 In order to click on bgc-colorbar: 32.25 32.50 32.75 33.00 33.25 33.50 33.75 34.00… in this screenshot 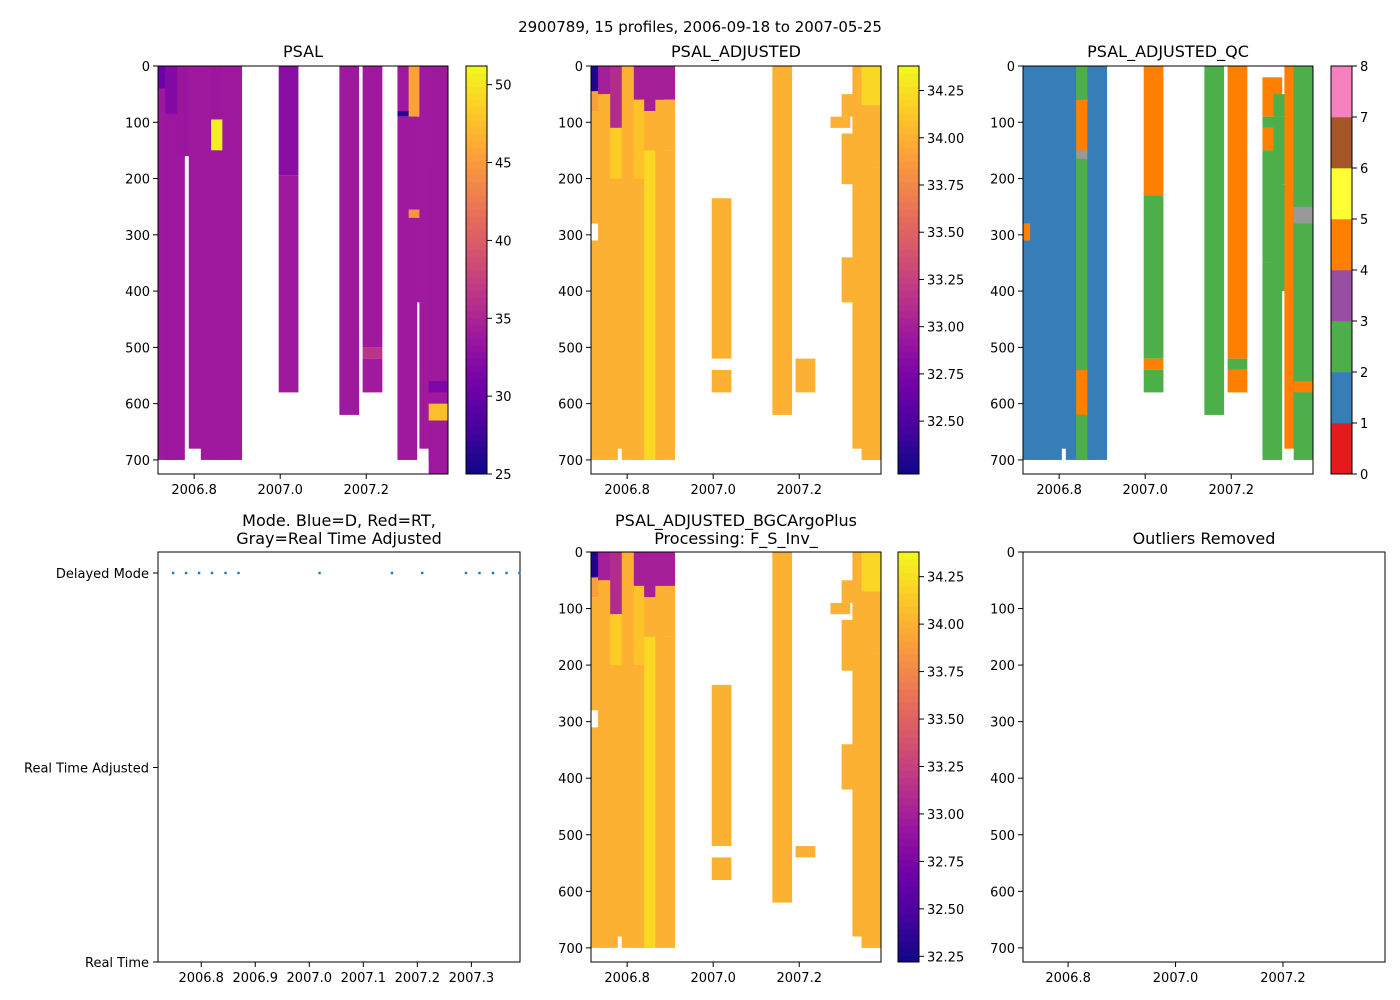, I will do `click(930, 758)`.